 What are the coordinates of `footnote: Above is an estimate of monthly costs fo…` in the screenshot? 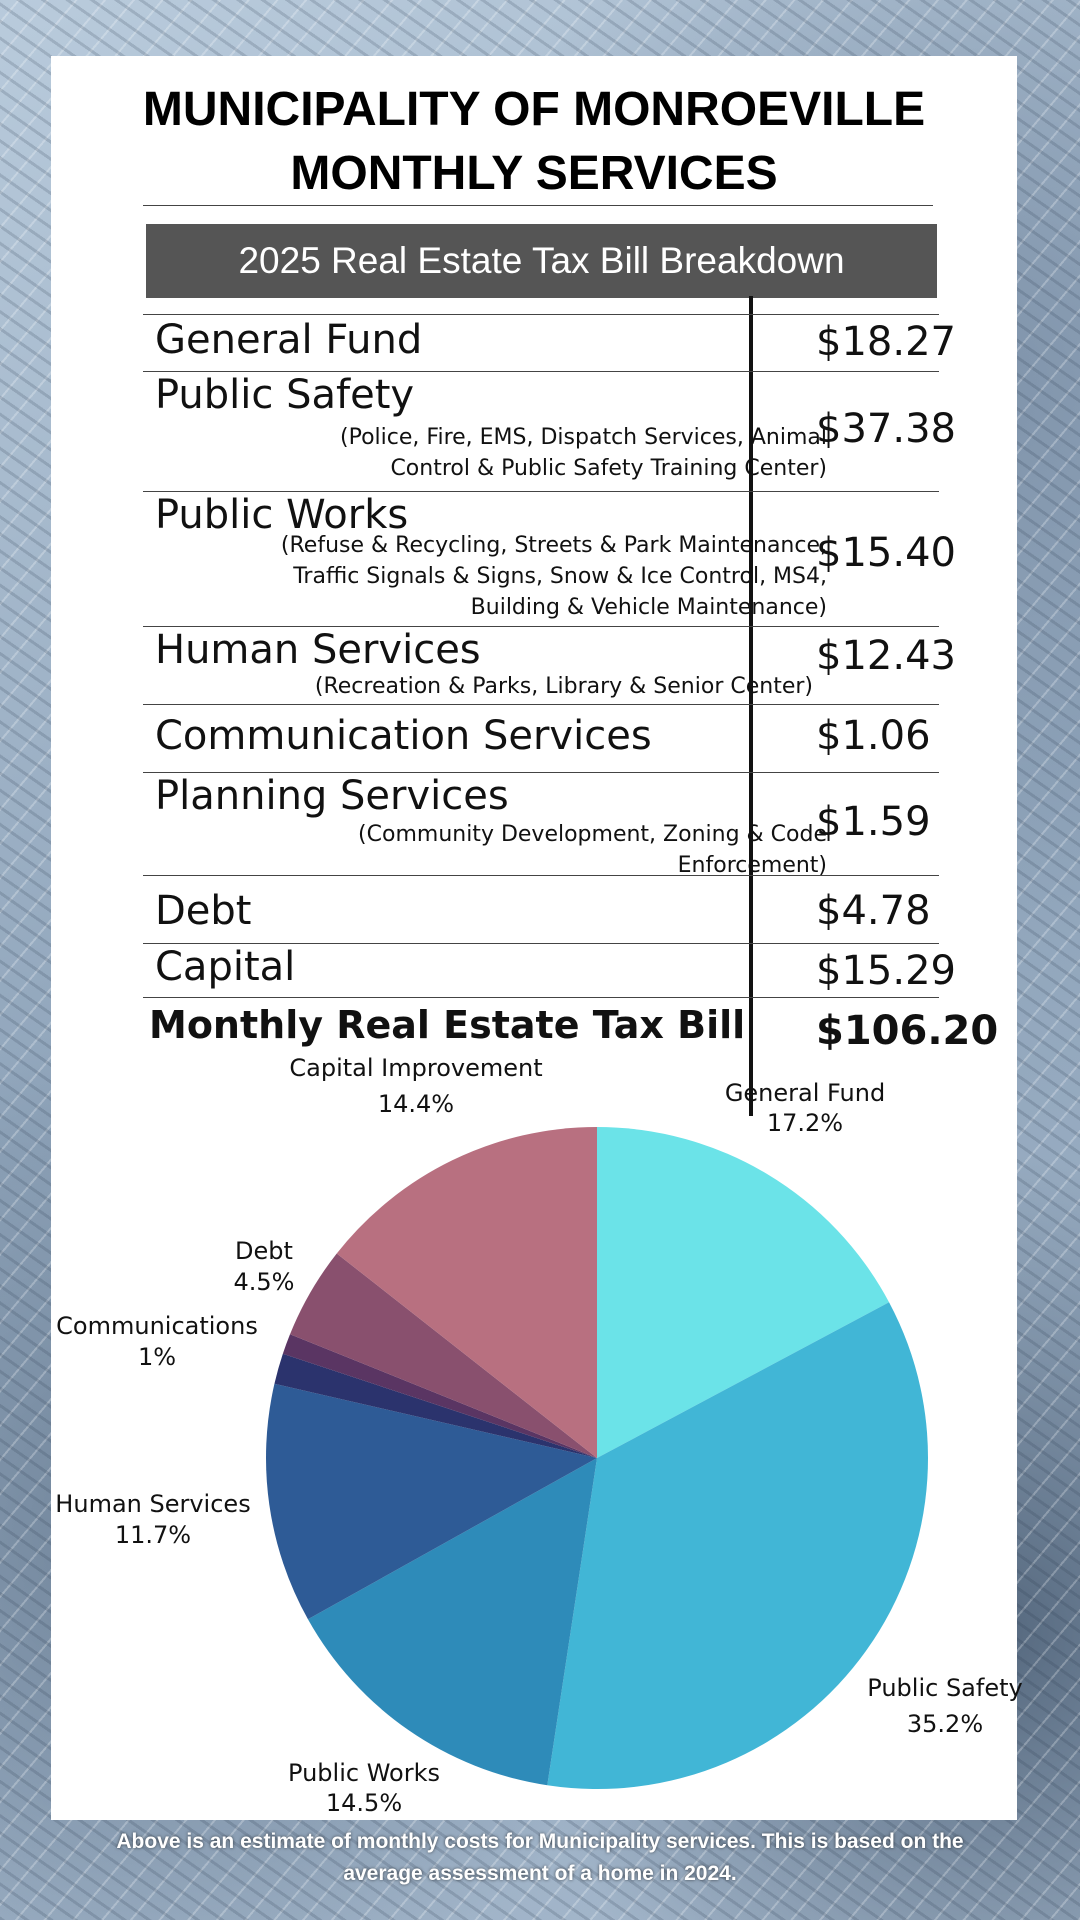 It's located at (540, 1858).